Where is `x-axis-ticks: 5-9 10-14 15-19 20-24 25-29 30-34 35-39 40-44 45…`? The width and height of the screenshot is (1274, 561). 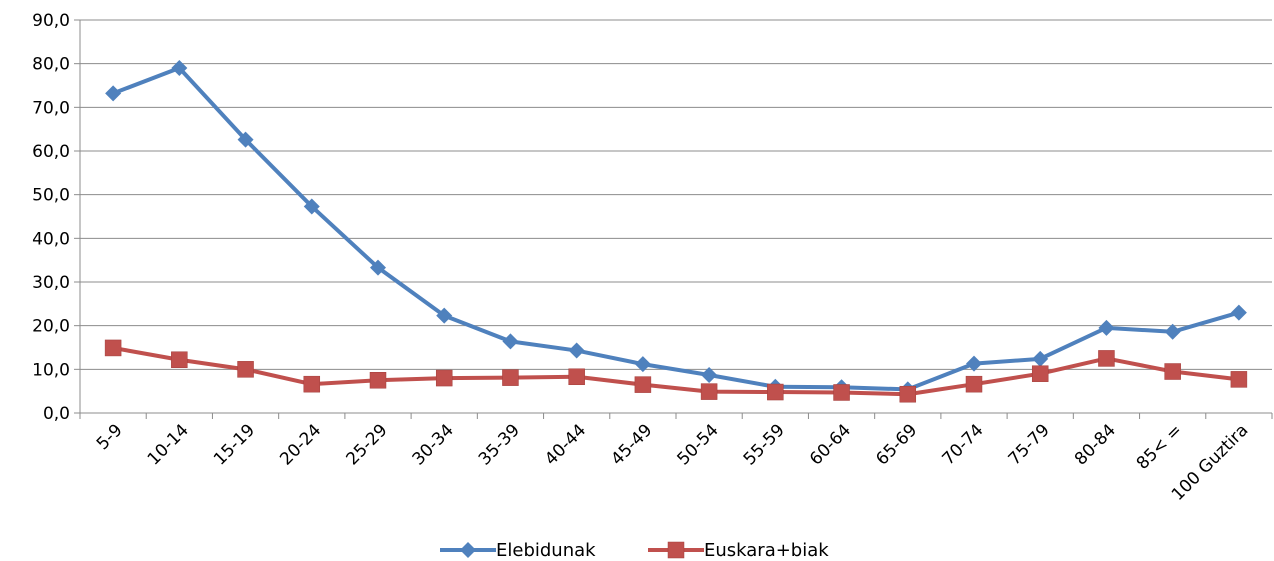 x-axis-ticks: 5-9 10-14 15-19 20-24 25-29 30-34 35-39 40-44 45… is located at coordinates (673, 462).